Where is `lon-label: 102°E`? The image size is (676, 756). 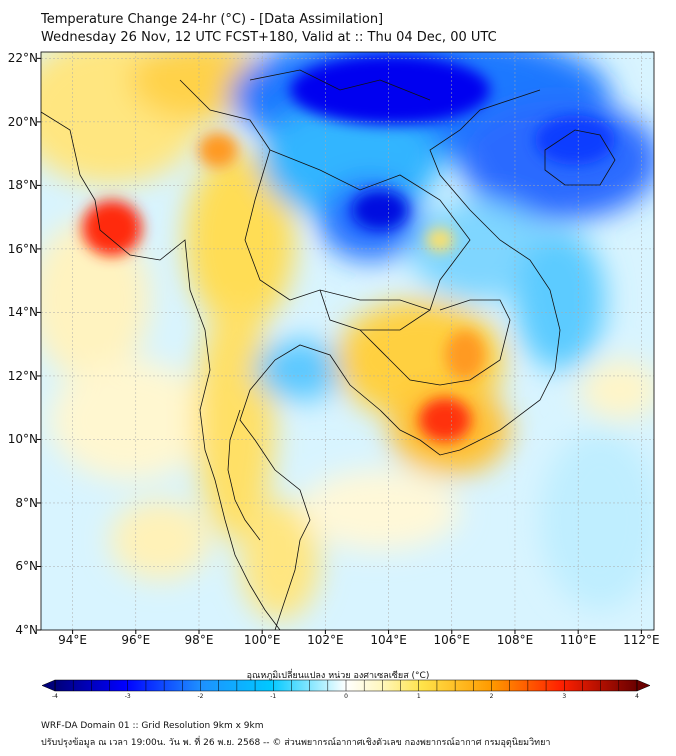 lon-label: 102°E is located at coordinates (325, 640).